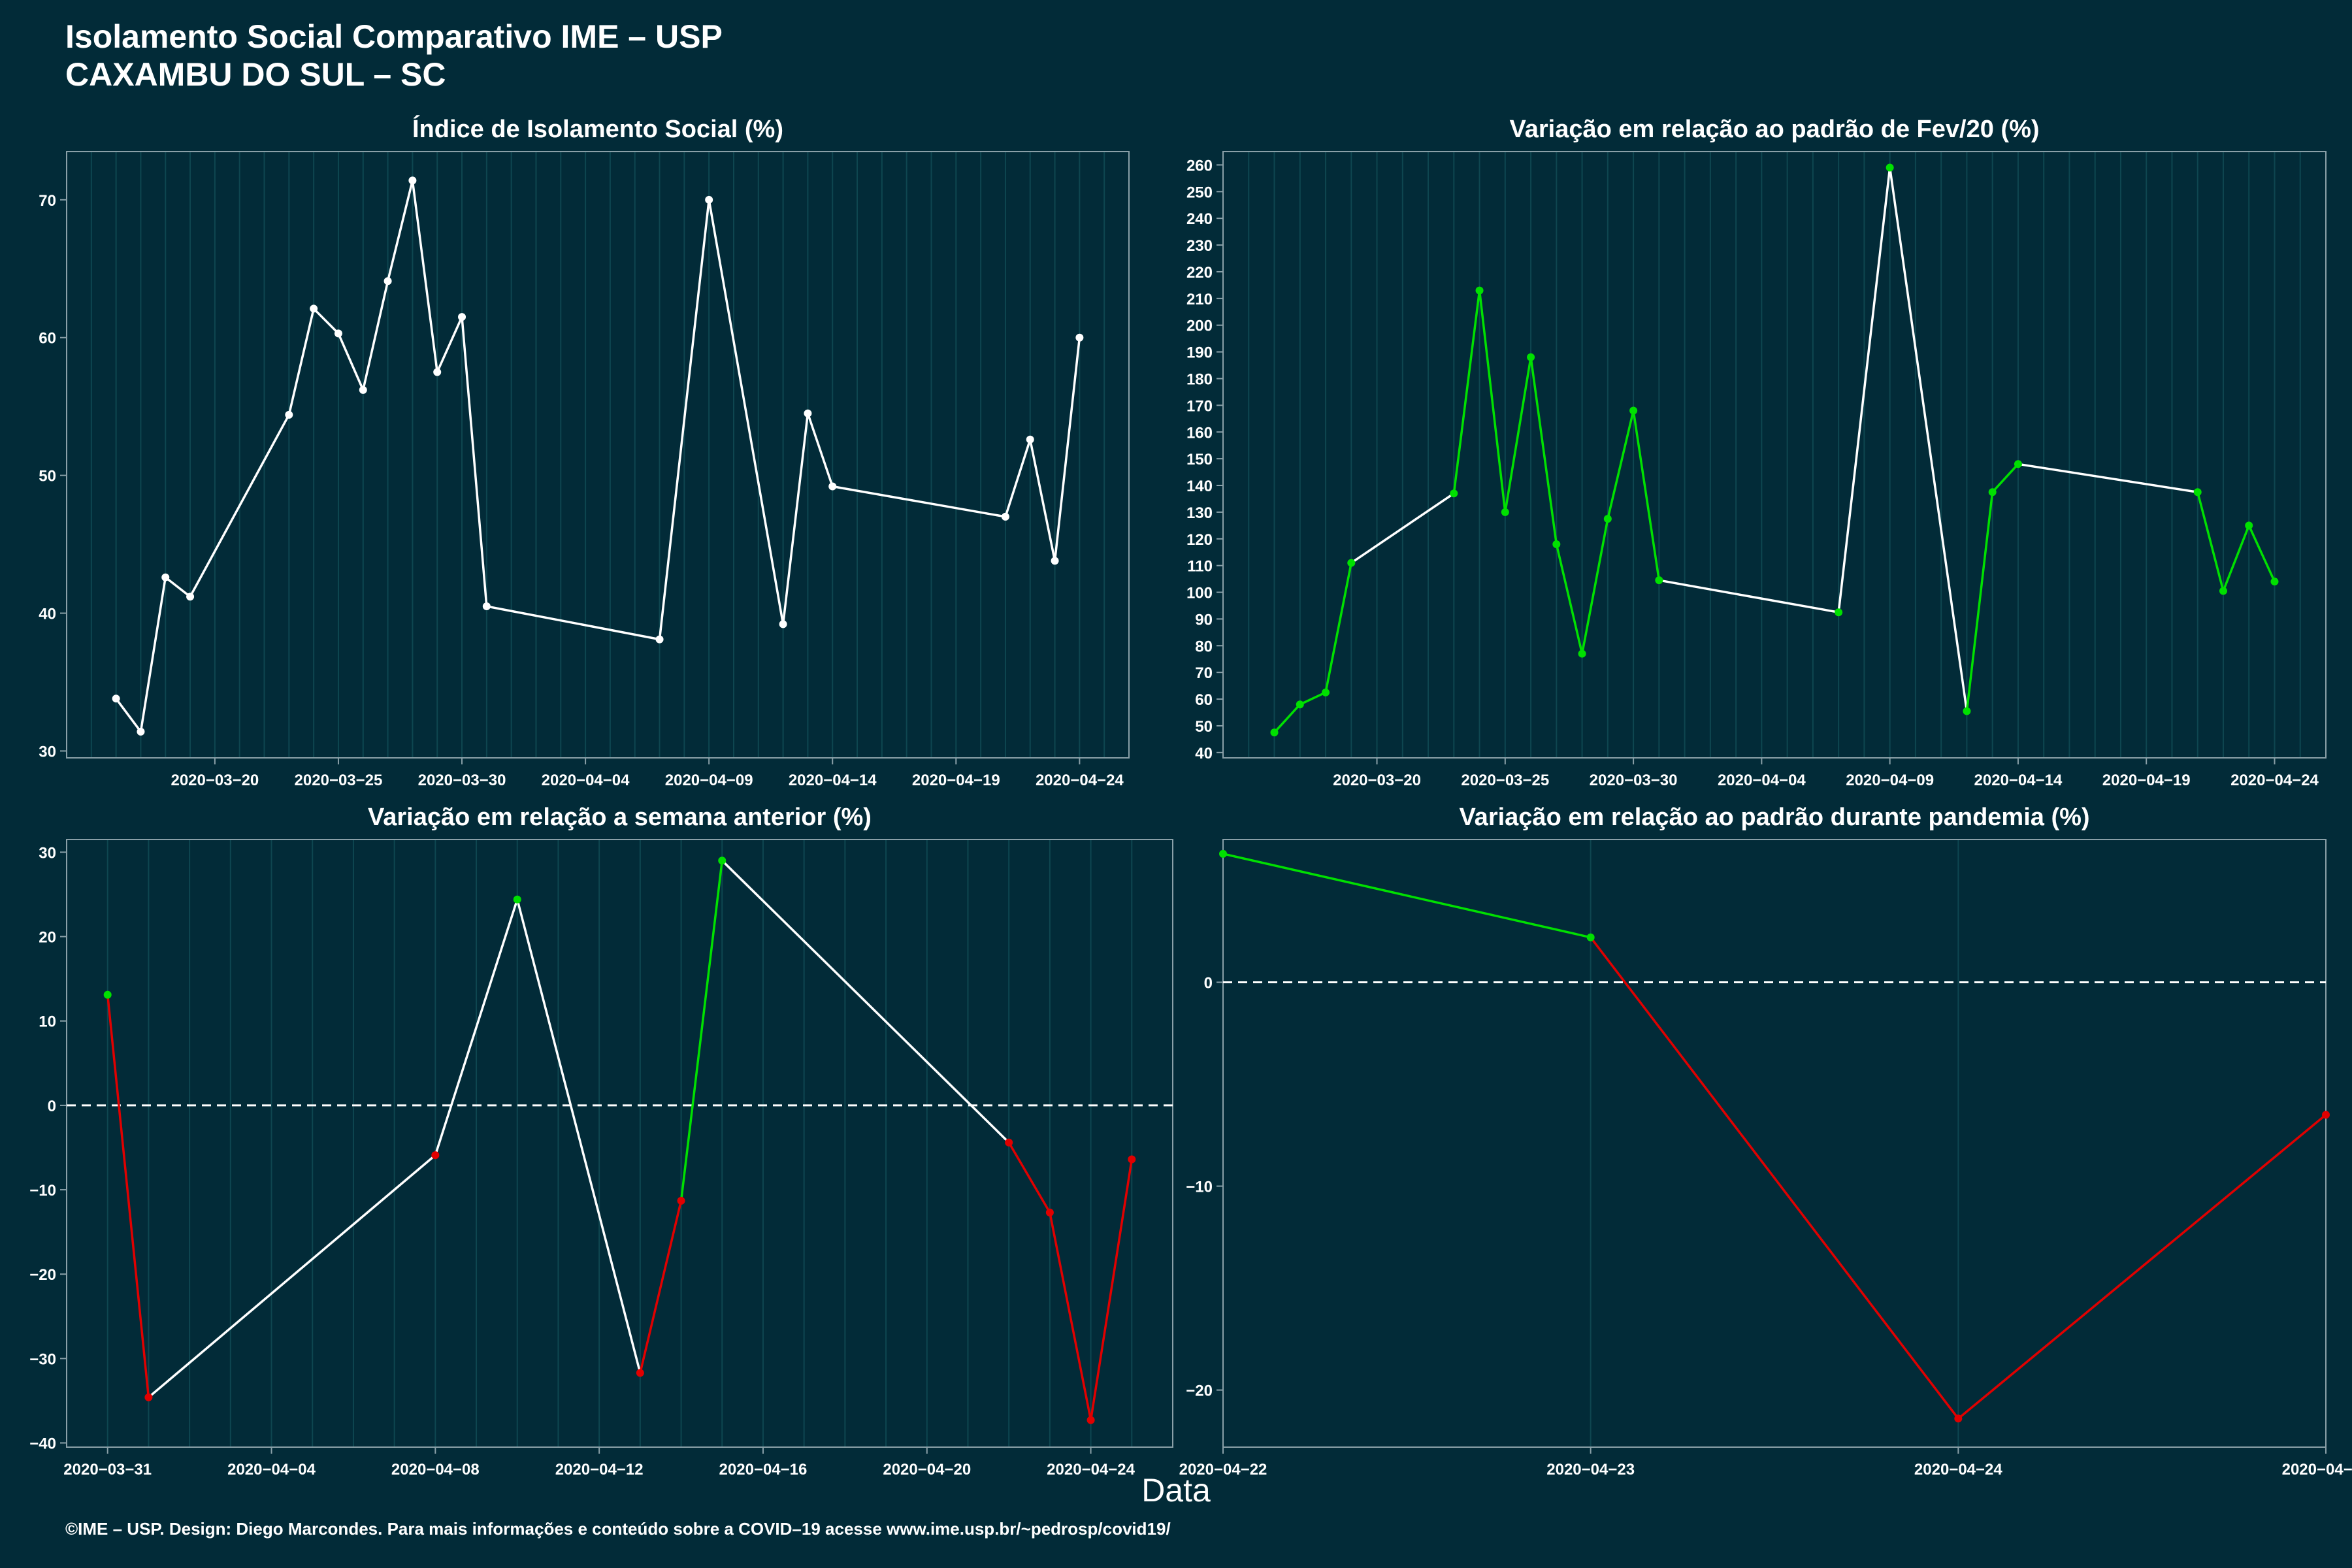 The image size is (2352, 1568). I want to click on x-tick-label: 2020−04−22, so click(1223, 1469).